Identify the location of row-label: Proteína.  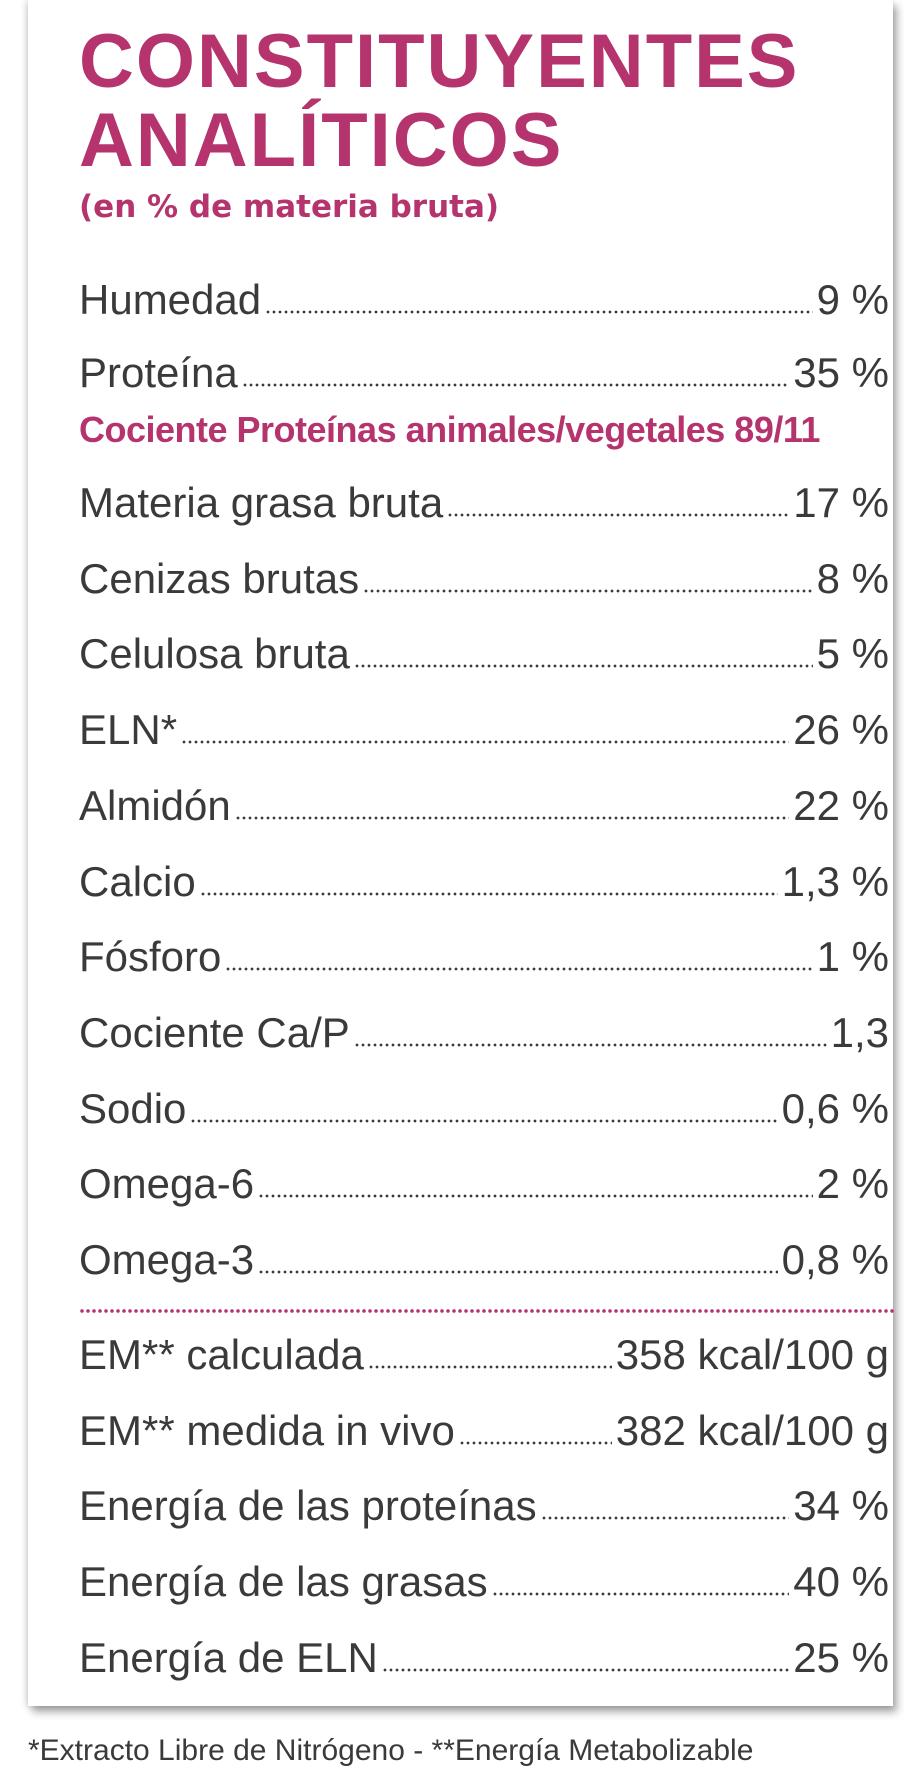
(158, 372).